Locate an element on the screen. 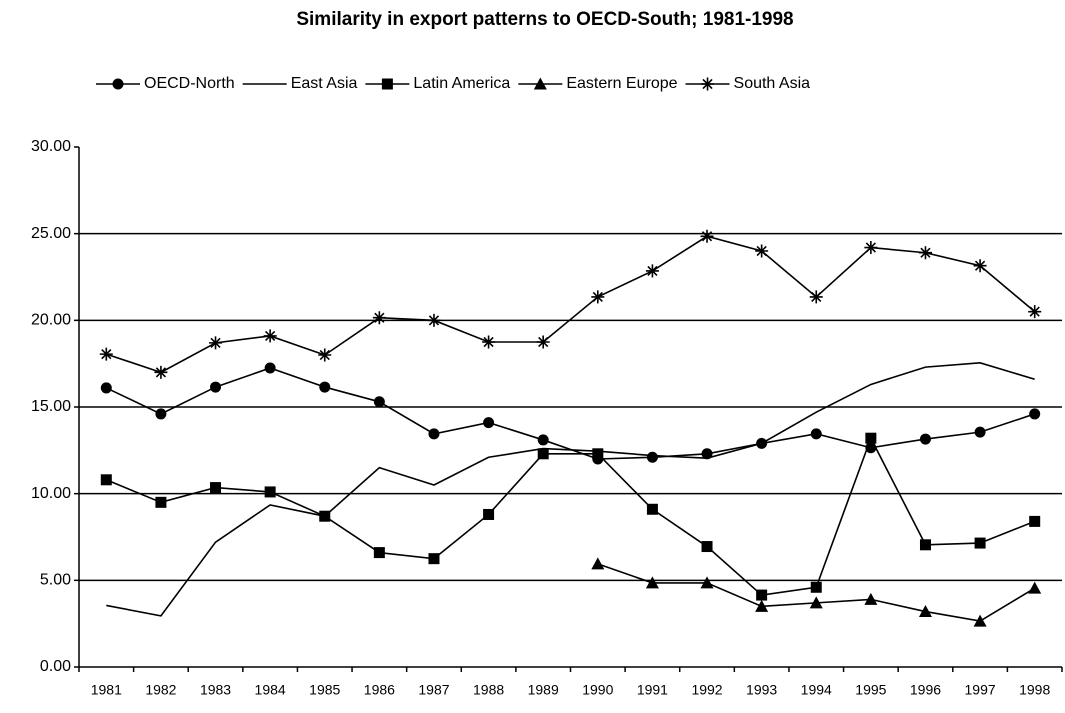  x-tick-label: 1993 is located at coordinates (761, 690).